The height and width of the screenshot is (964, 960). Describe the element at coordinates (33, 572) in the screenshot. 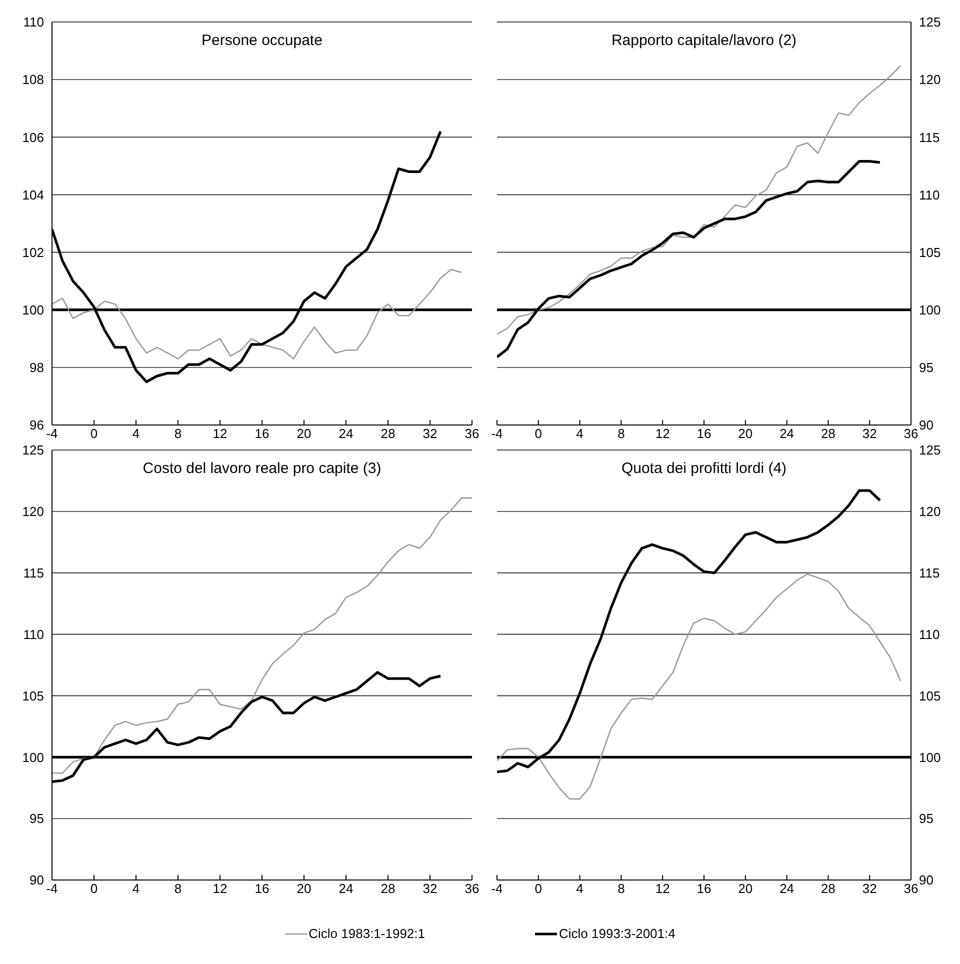

I see `y-tick-label: 115` at that location.